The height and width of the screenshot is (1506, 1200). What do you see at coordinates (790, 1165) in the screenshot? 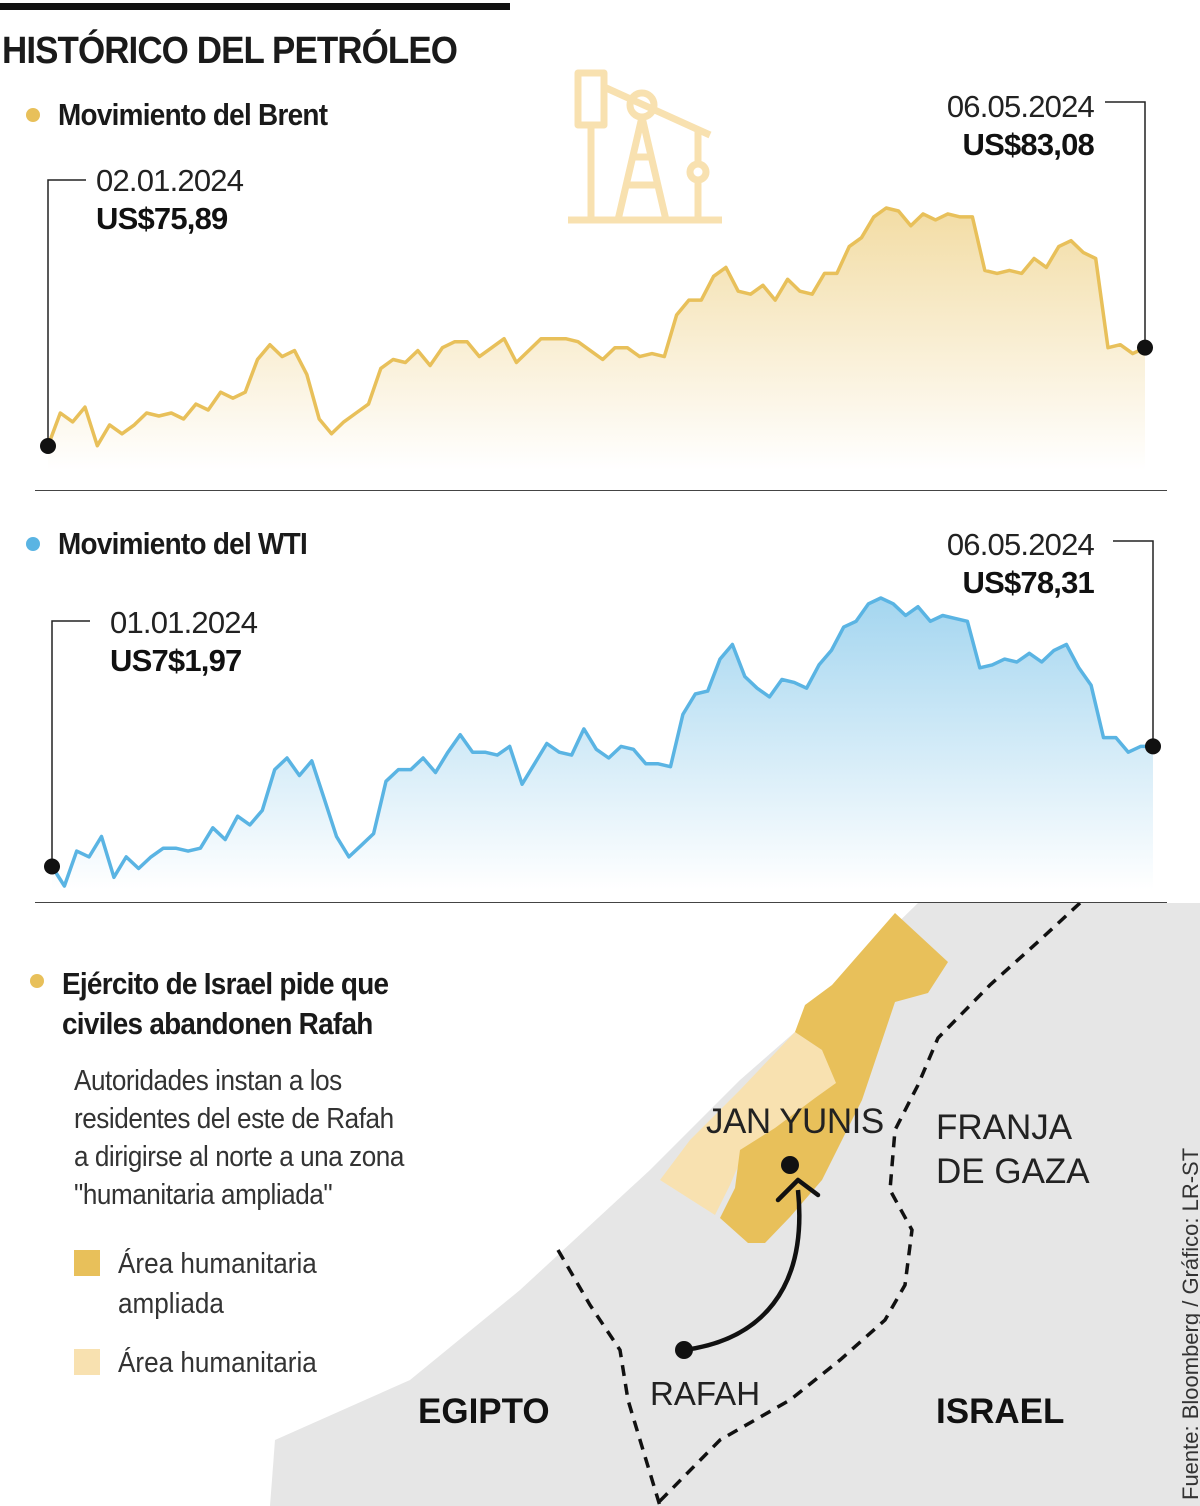
I see `jan-yunis-point` at bounding box center [790, 1165].